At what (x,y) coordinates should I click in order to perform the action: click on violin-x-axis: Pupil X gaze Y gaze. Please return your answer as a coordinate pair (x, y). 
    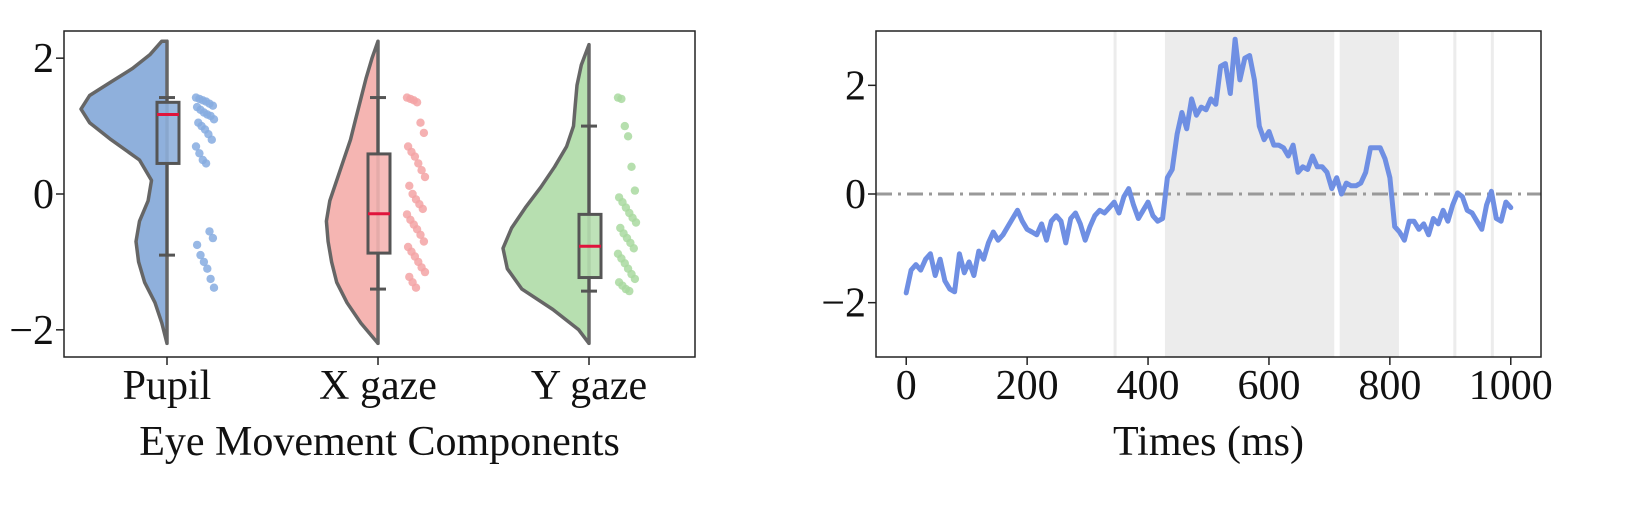
    Looking at the image, I should click on (385, 383).